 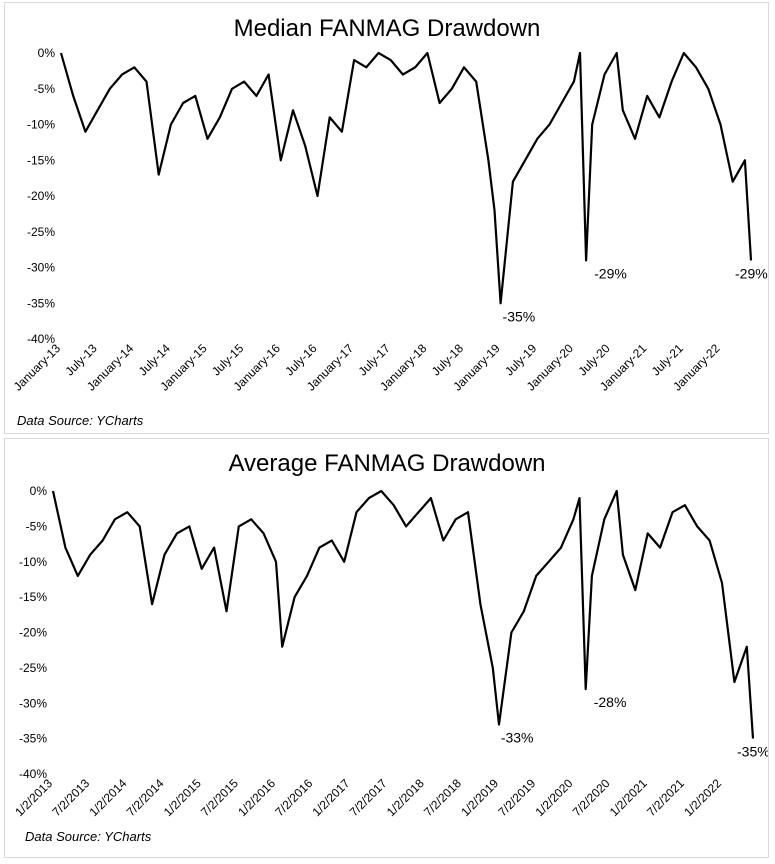 What do you see at coordinates (293, 797) in the screenshot?
I see `x-tick-label: 7/2/2016` at bounding box center [293, 797].